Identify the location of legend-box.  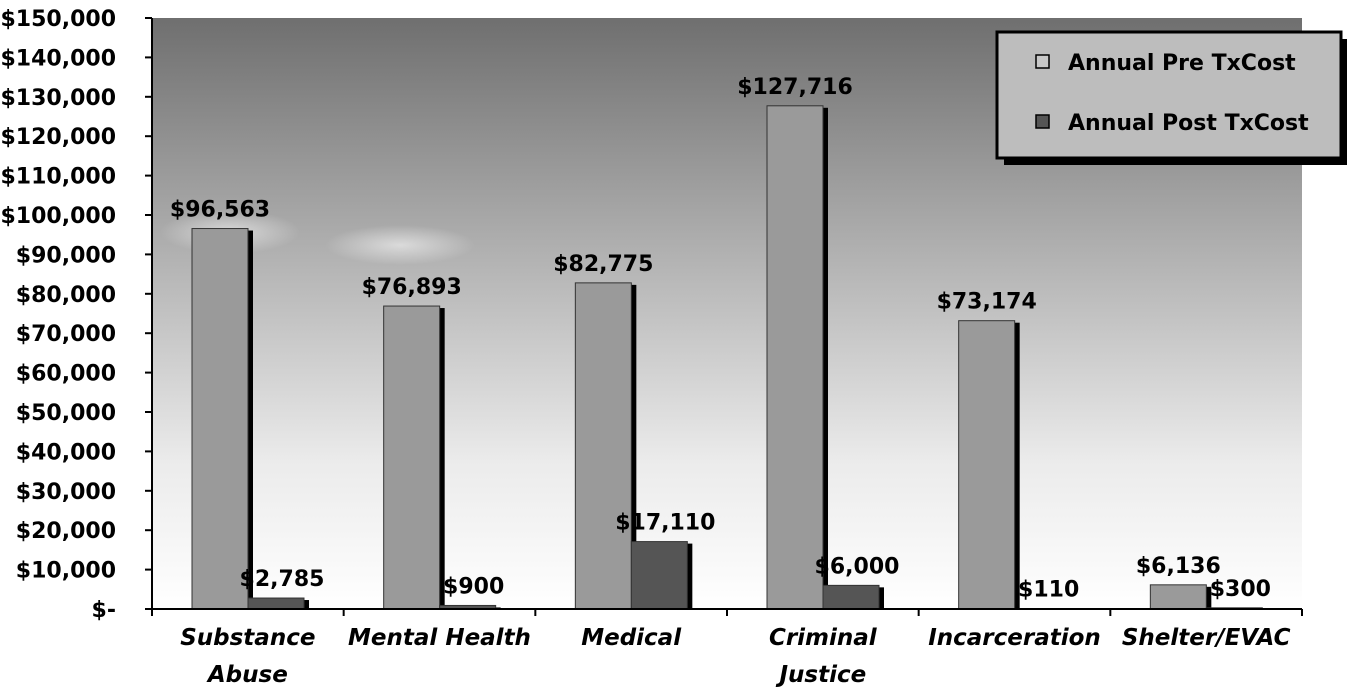
(1169, 95).